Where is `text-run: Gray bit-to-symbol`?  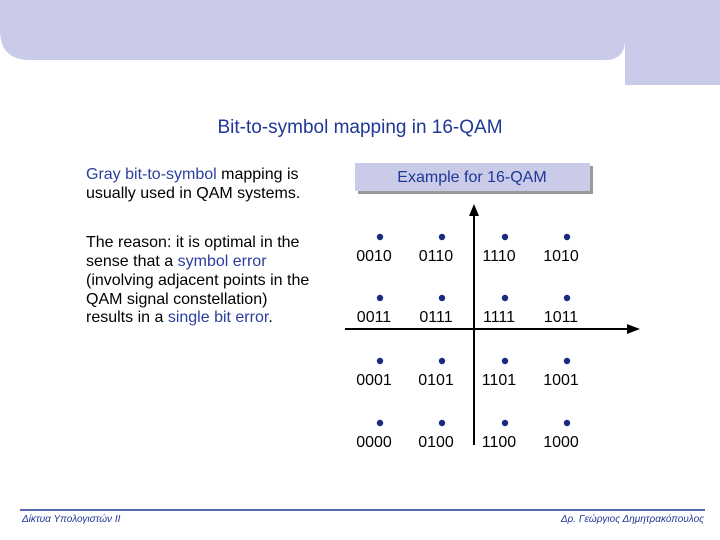
text-run: Gray bit-to-symbol is located at coordinates (151, 174).